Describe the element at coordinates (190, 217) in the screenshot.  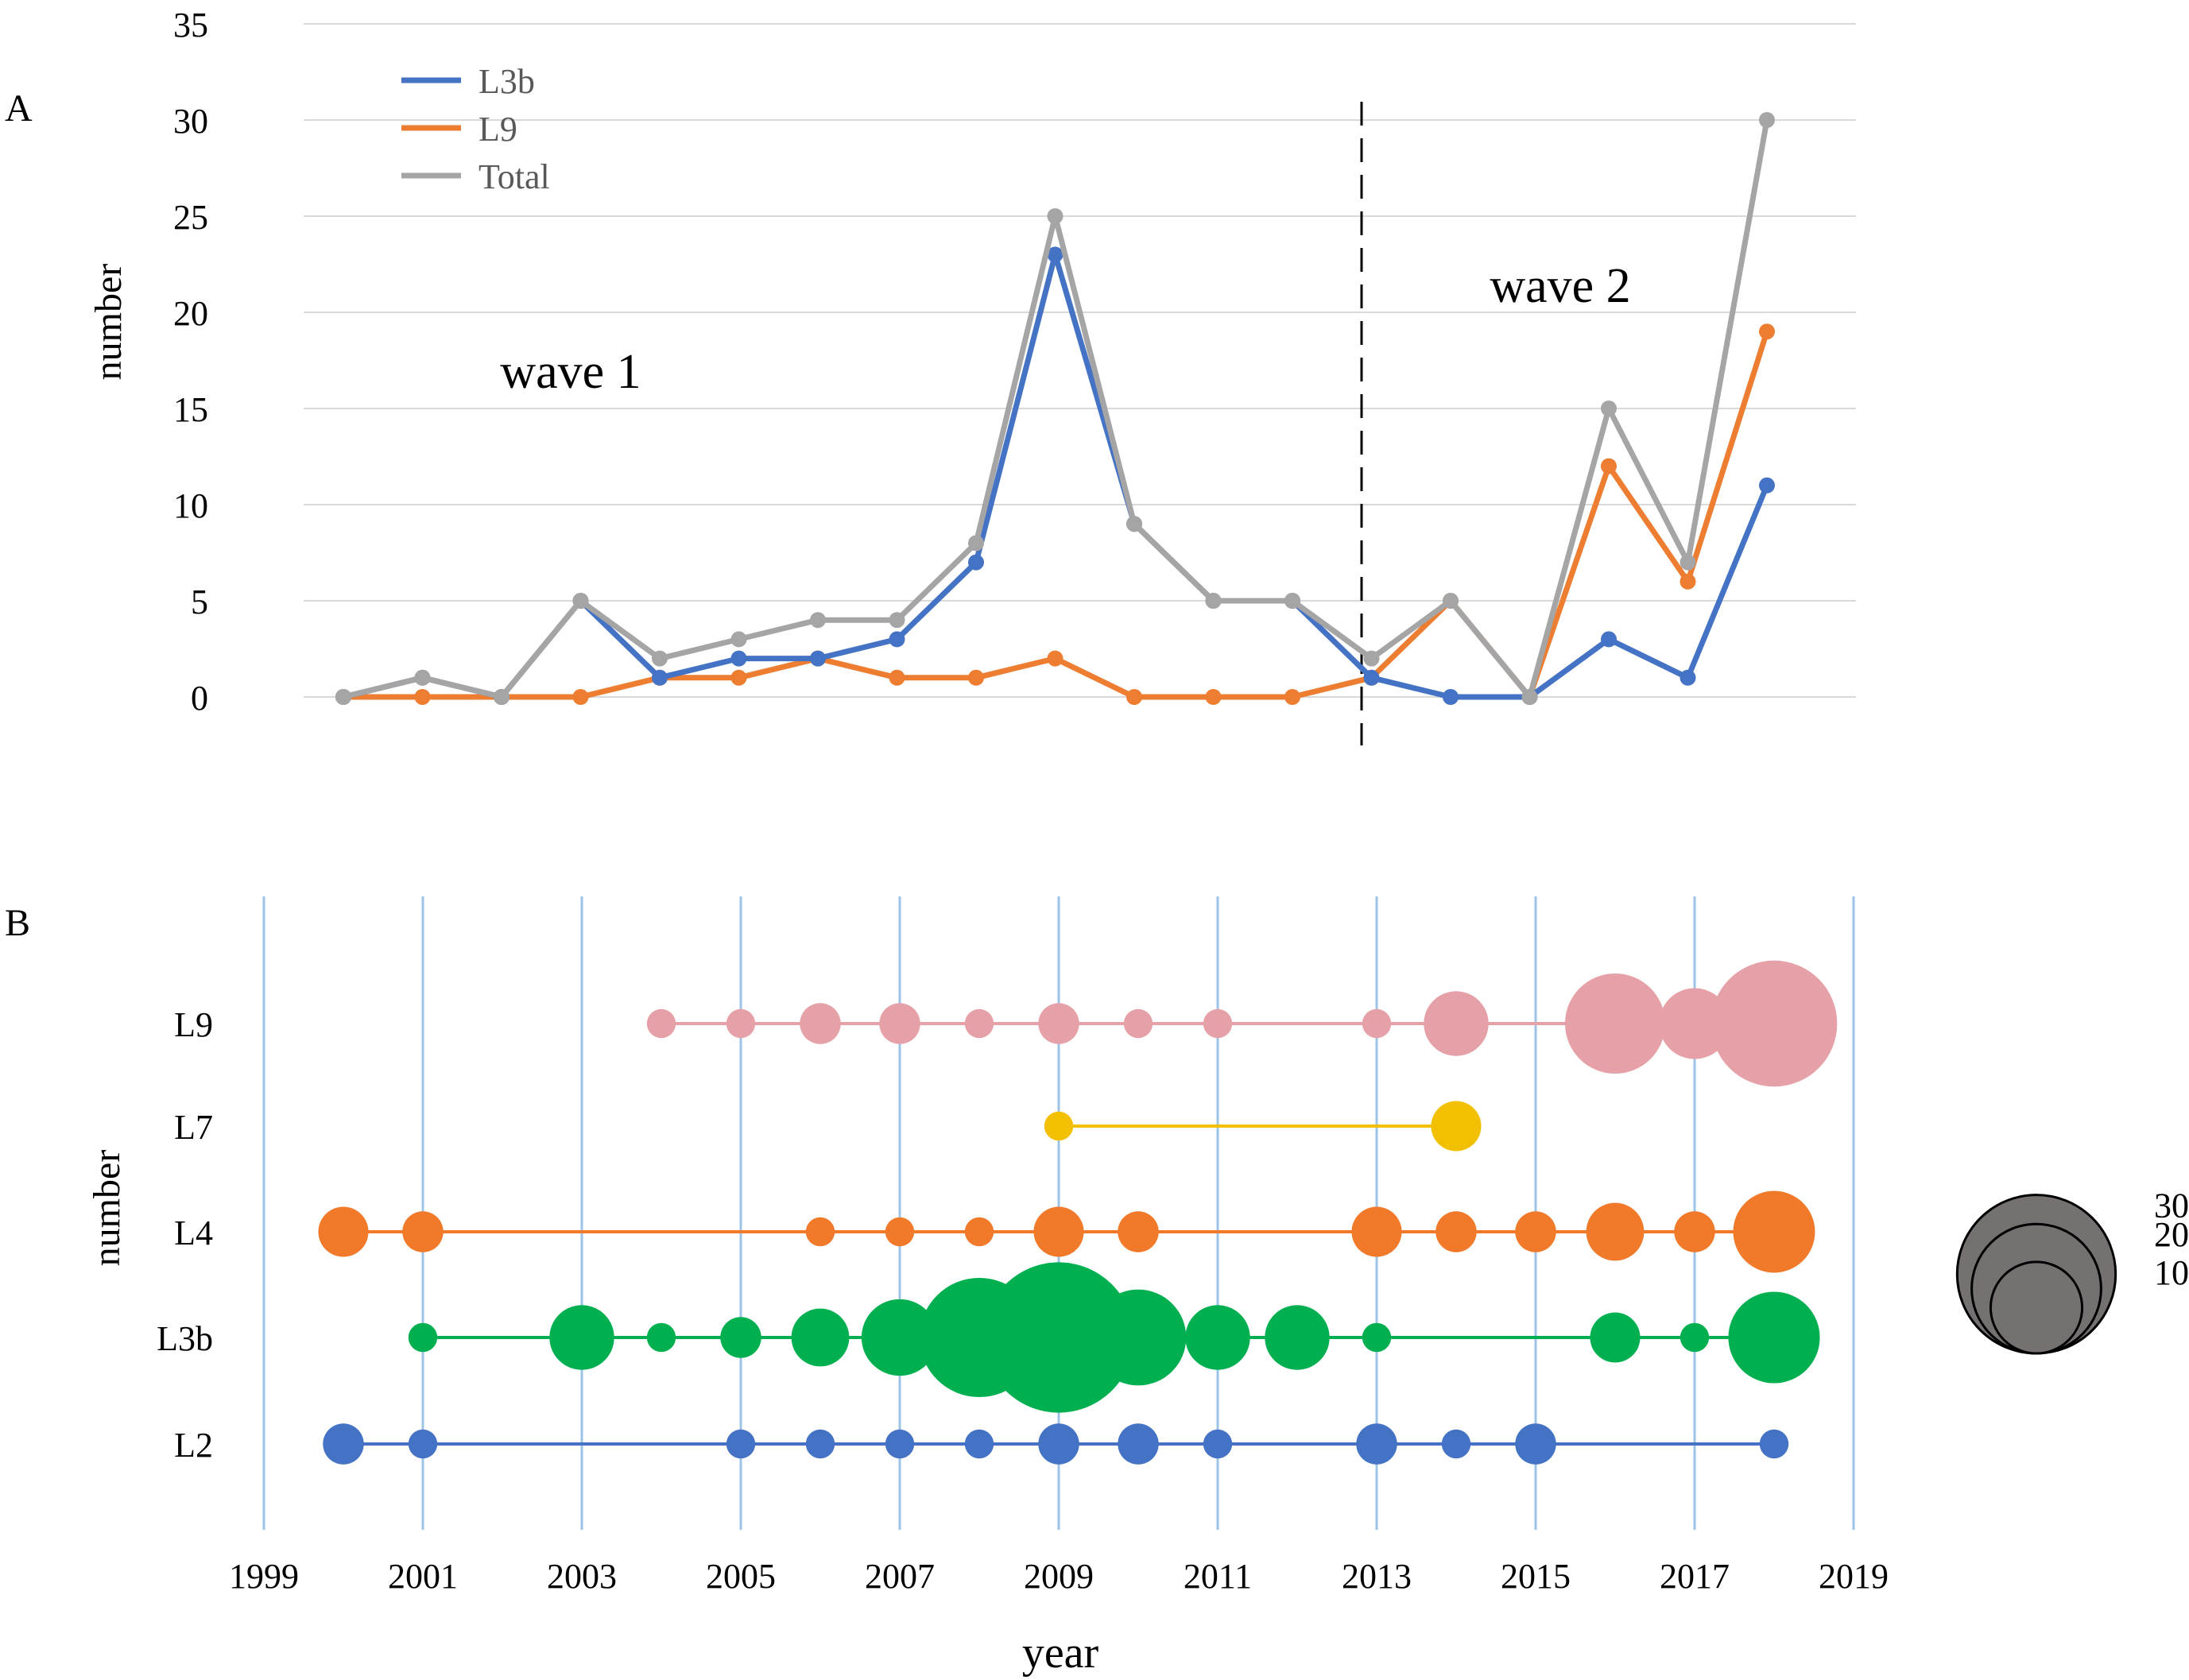
I see `y-tick-label: 25` at that location.